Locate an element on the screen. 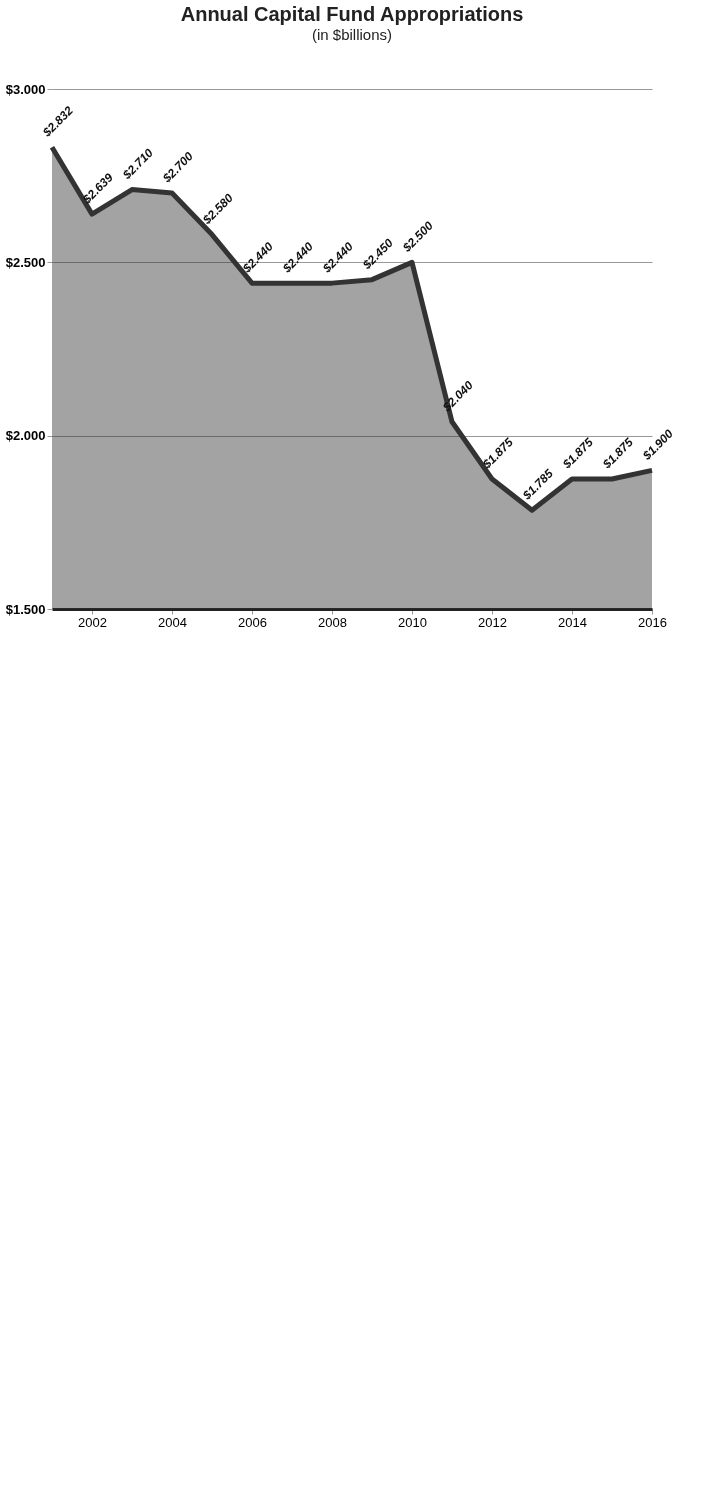  x-tick-label: 2010 is located at coordinates (412, 622).